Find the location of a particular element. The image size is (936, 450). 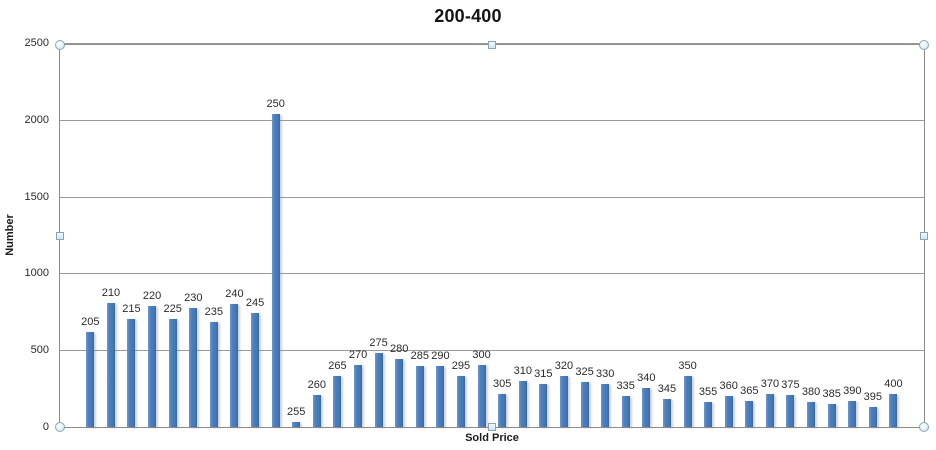

bar-label: 385 is located at coordinates (831, 394).